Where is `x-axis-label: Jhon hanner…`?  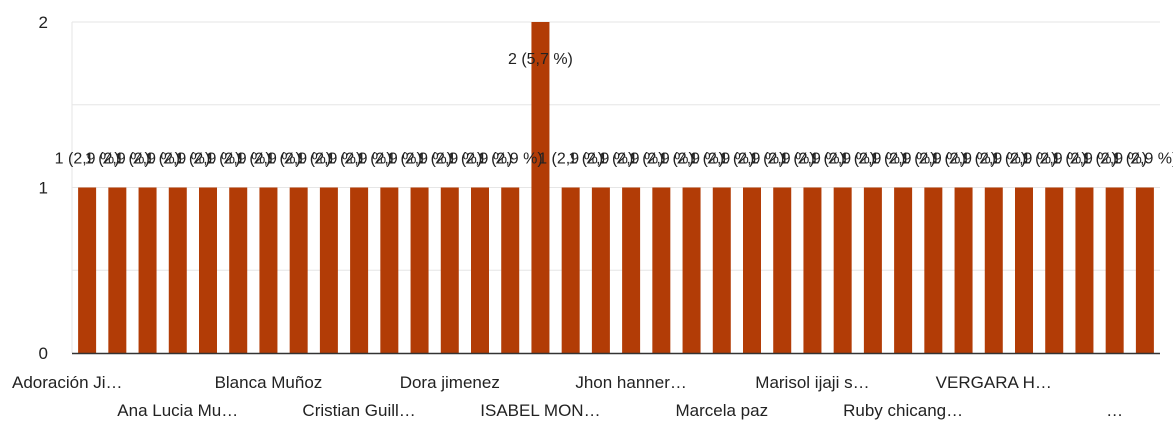 x-axis-label: Jhon hanner… is located at coordinates (631, 382).